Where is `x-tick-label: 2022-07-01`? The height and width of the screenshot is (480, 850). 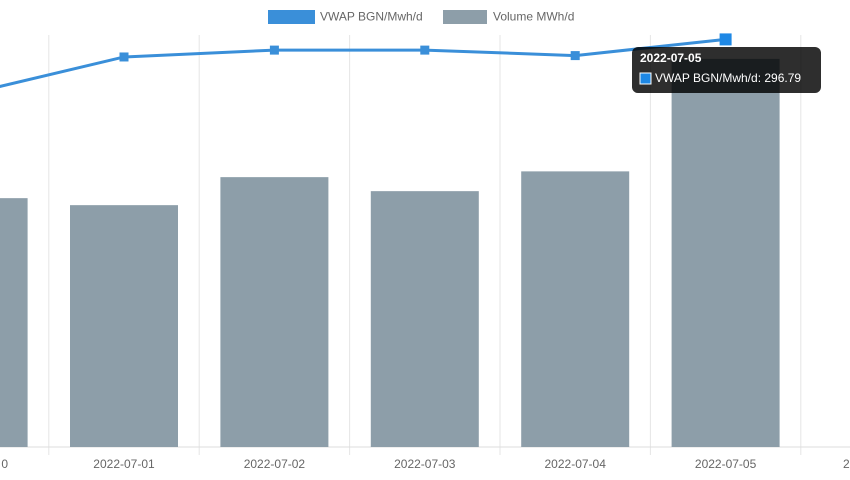 x-tick-label: 2022-07-01 is located at coordinates (124, 464).